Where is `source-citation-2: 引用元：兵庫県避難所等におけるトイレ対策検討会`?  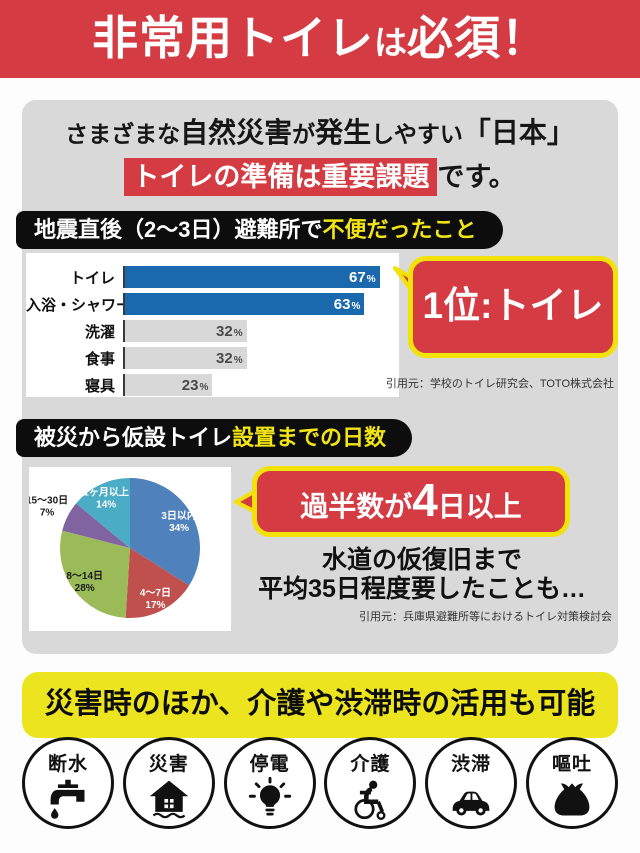 source-citation-2: 引用元：兵庫県避難所等におけるトイレ対策検討会 is located at coordinates (485, 617).